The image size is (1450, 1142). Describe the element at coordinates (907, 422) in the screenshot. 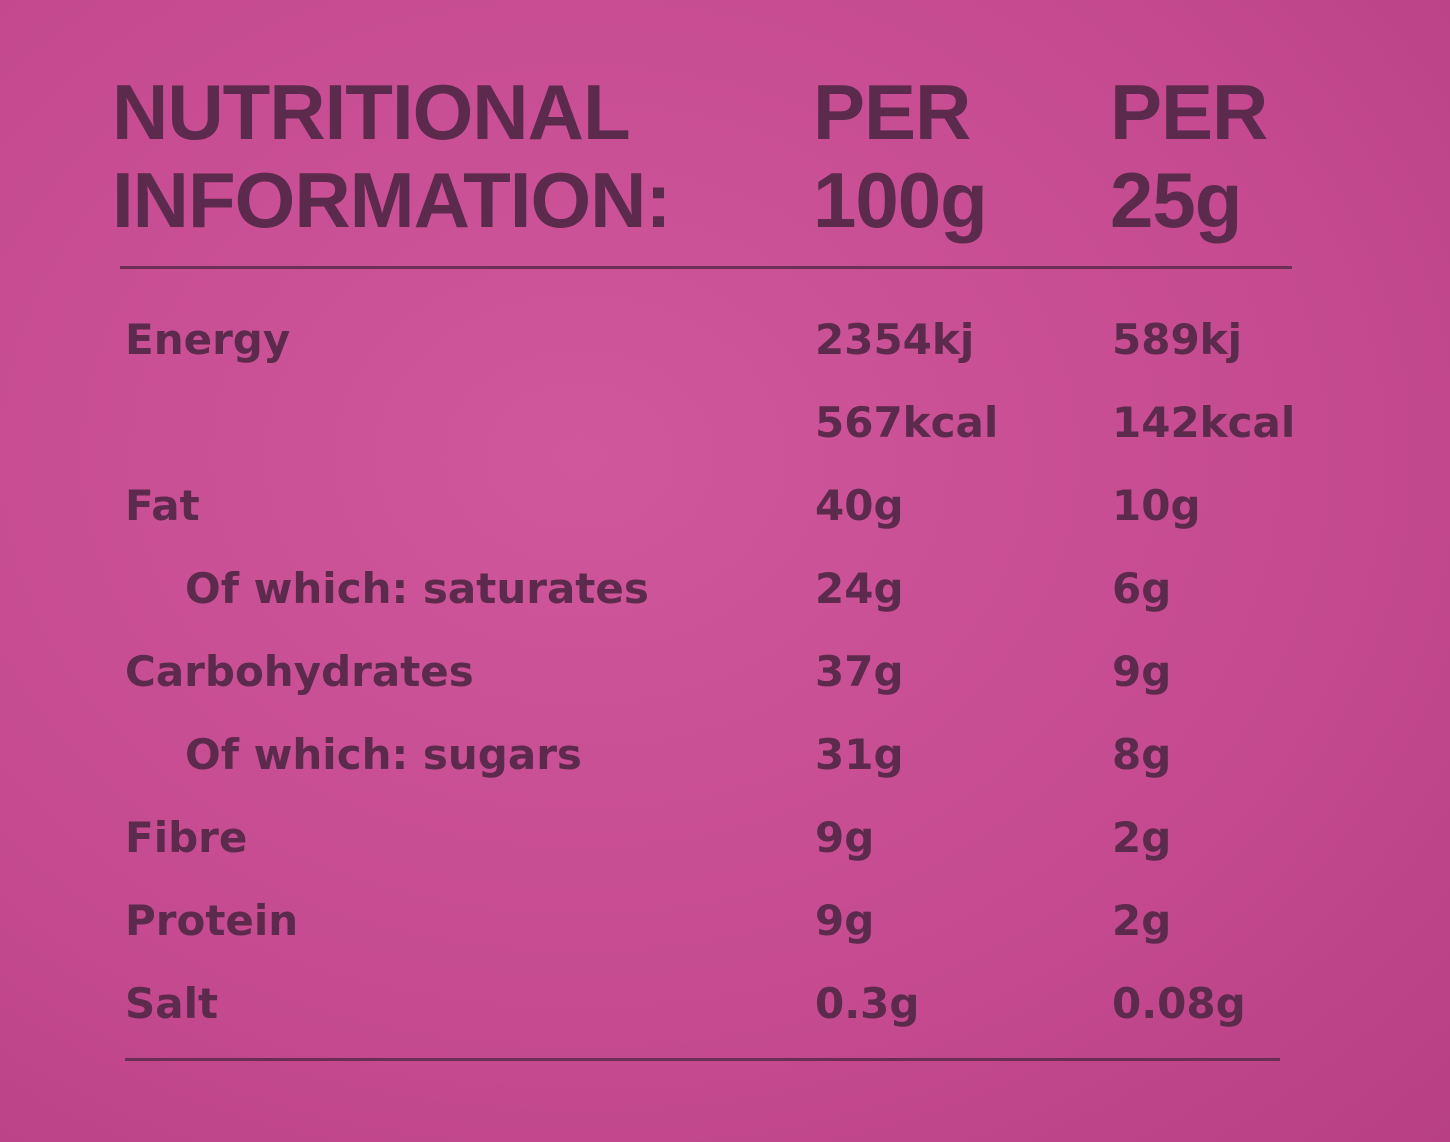

I see `cell-value: 567kcal` at that location.